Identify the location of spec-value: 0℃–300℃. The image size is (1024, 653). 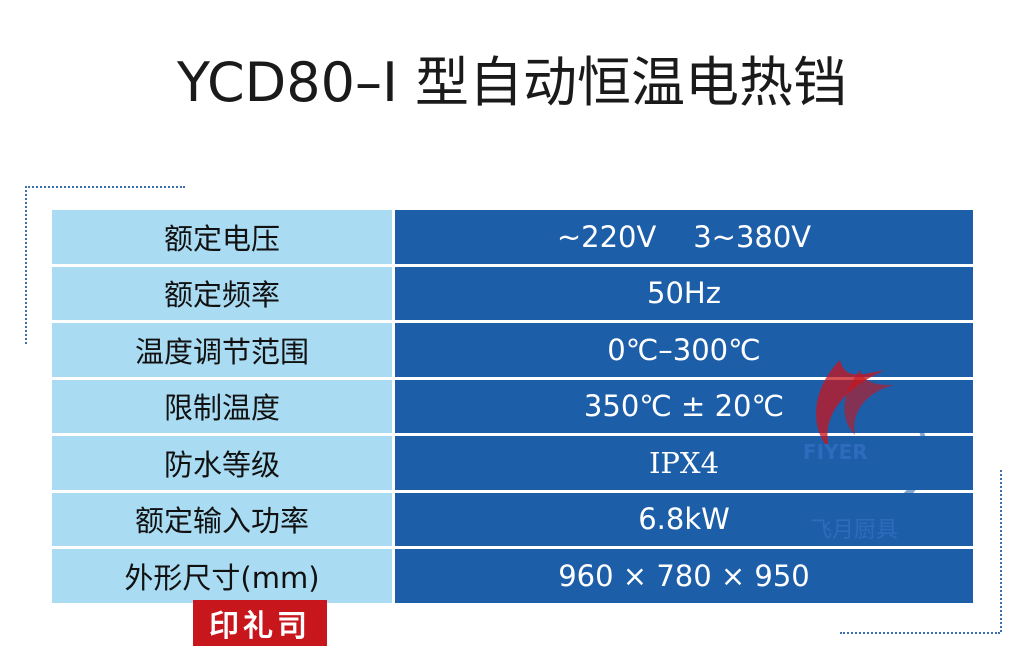
(684, 350).